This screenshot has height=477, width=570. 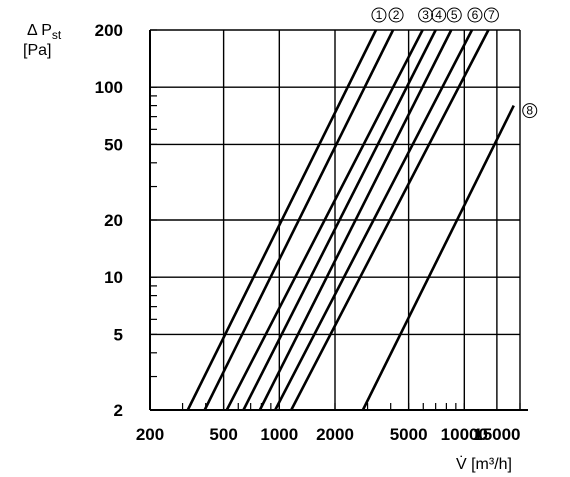 I want to click on series-label: 5, so click(x=454, y=15).